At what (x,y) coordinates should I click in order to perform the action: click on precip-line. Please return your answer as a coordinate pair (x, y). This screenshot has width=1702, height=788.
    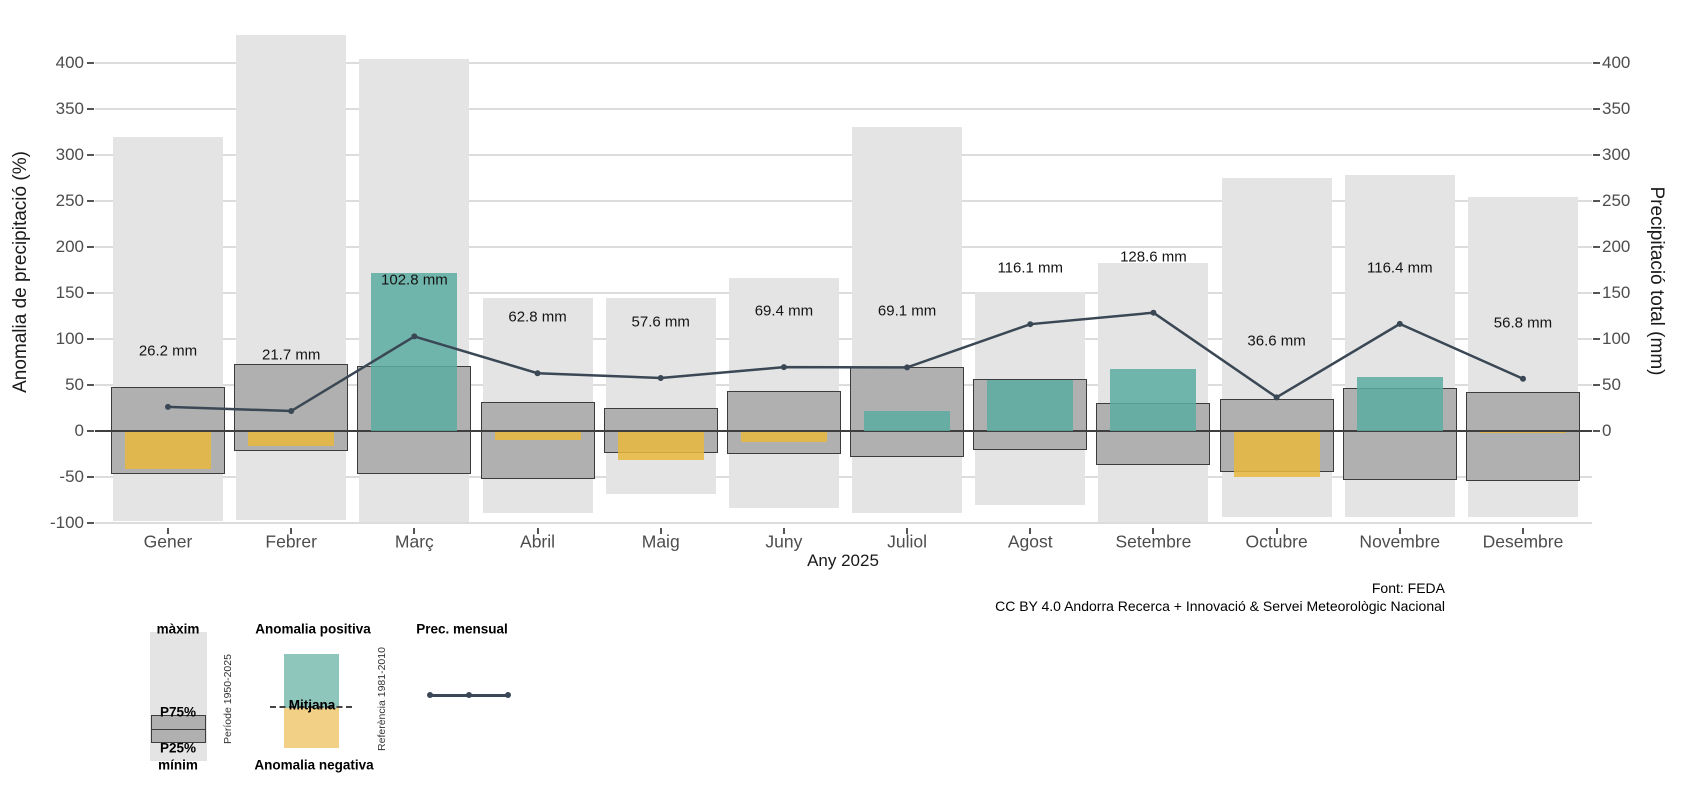
    Looking at the image, I should click on (845, 362).